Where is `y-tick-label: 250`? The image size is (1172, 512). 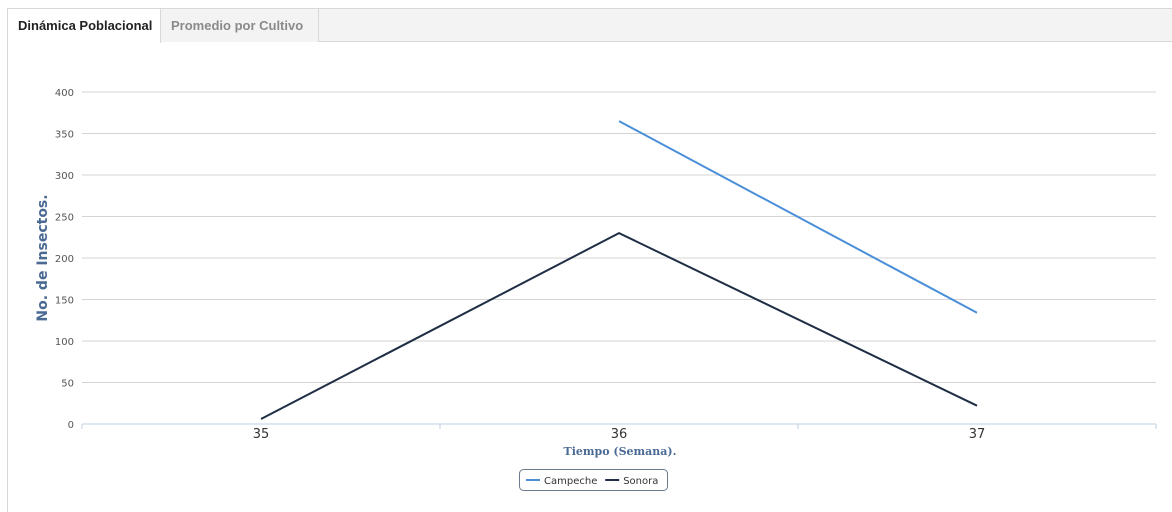 y-tick-label: 250 is located at coordinates (64, 218).